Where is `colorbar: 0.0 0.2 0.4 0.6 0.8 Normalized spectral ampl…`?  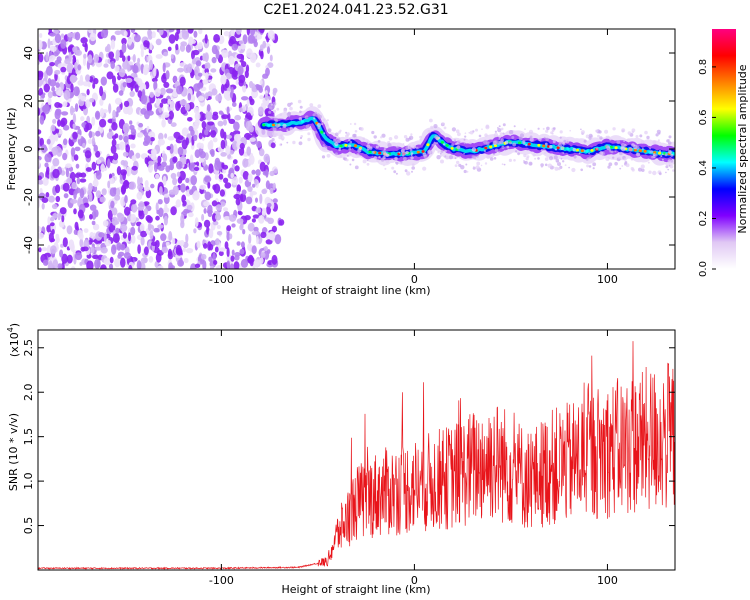 colorbar: 0.0 0.2 0.4 0.6 0.8 Normalized spectral ampl… is located at coordinates (723, 153).